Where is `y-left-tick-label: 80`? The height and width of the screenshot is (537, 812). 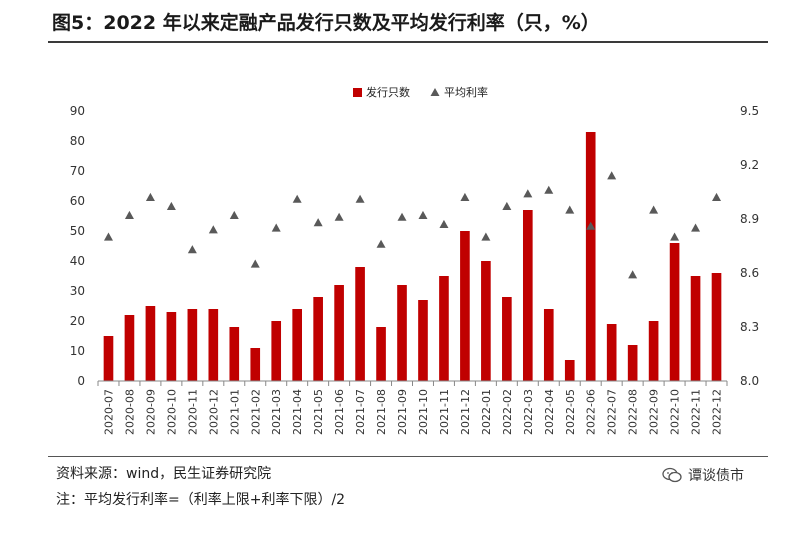 y-left-tick-label: 80 is located at coordinates (77, 141).